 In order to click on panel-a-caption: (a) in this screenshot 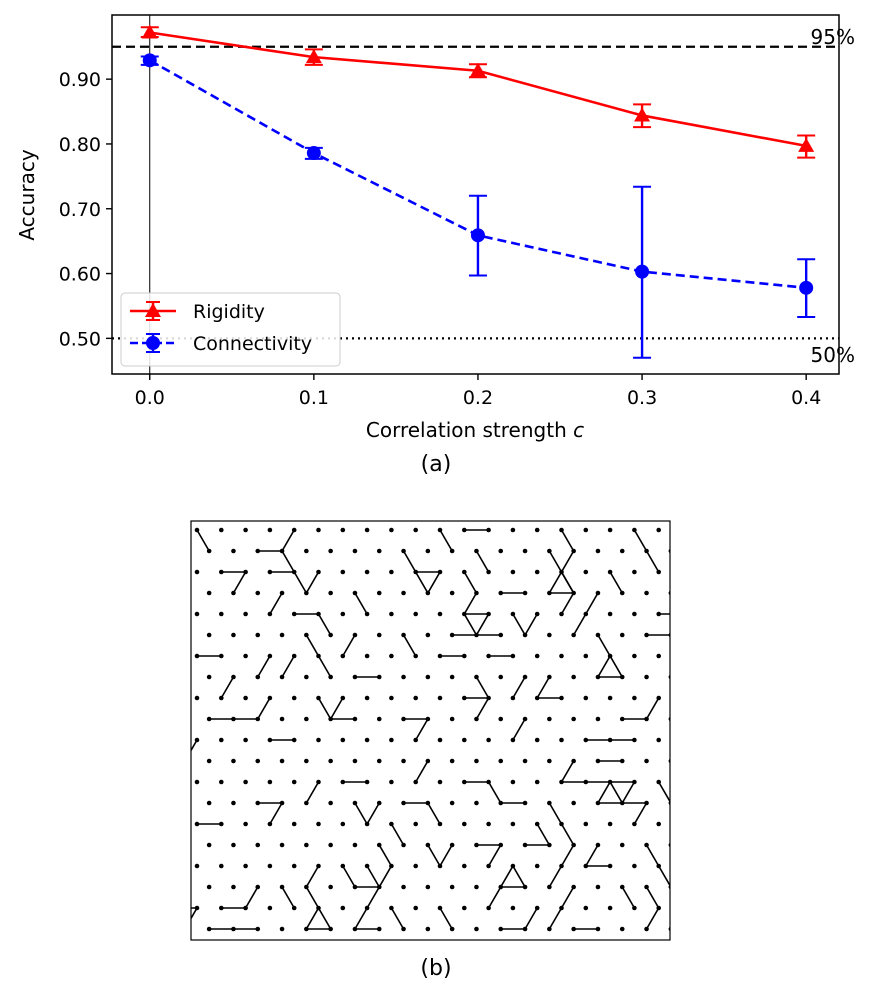, I will do `click(436, 464)`.